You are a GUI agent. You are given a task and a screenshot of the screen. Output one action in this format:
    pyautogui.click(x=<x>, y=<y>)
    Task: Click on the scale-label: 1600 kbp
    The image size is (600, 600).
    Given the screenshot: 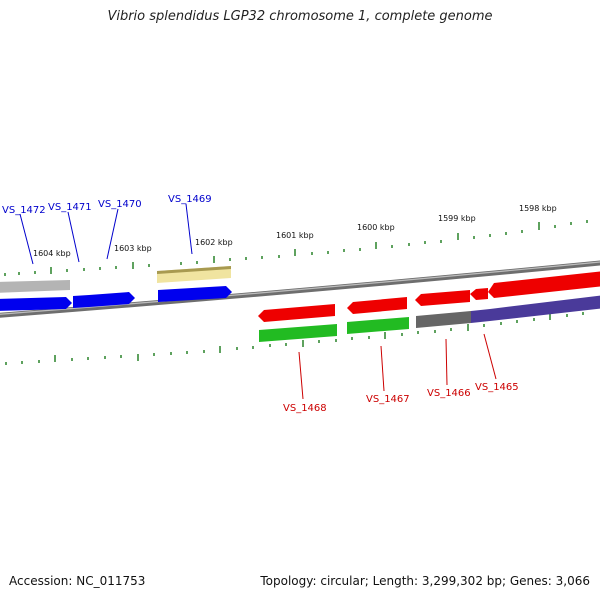 What is the action you would take?
    pyautogui.click(x=376, y=227)
    